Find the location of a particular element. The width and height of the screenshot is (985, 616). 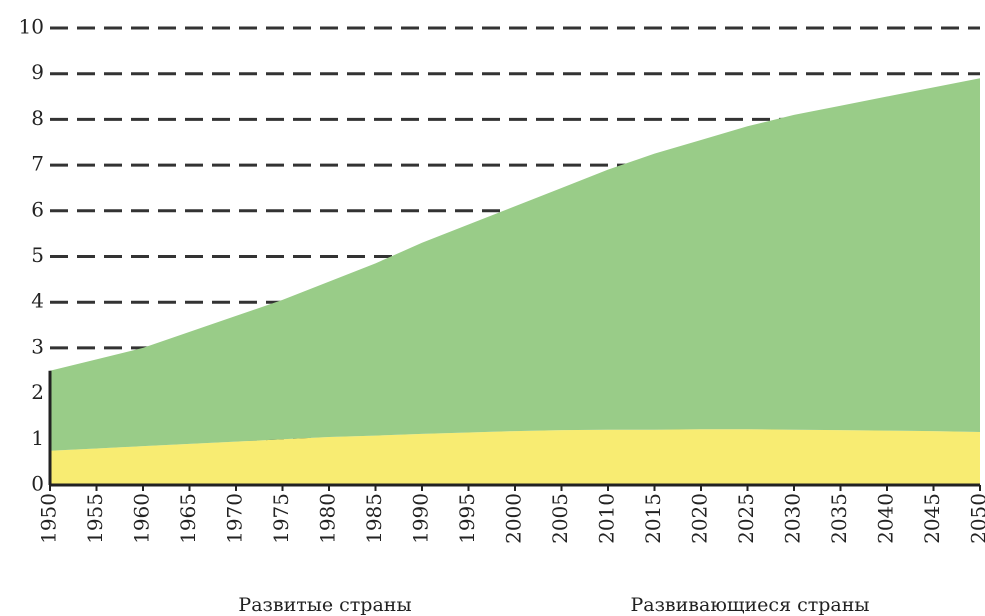

y-tick-label: 6 is located at coordinates (37, 209).